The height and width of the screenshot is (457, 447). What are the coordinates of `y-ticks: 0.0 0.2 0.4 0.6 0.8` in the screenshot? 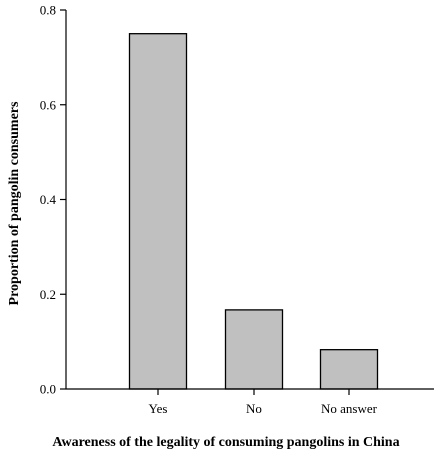 It's located at (53, 200).